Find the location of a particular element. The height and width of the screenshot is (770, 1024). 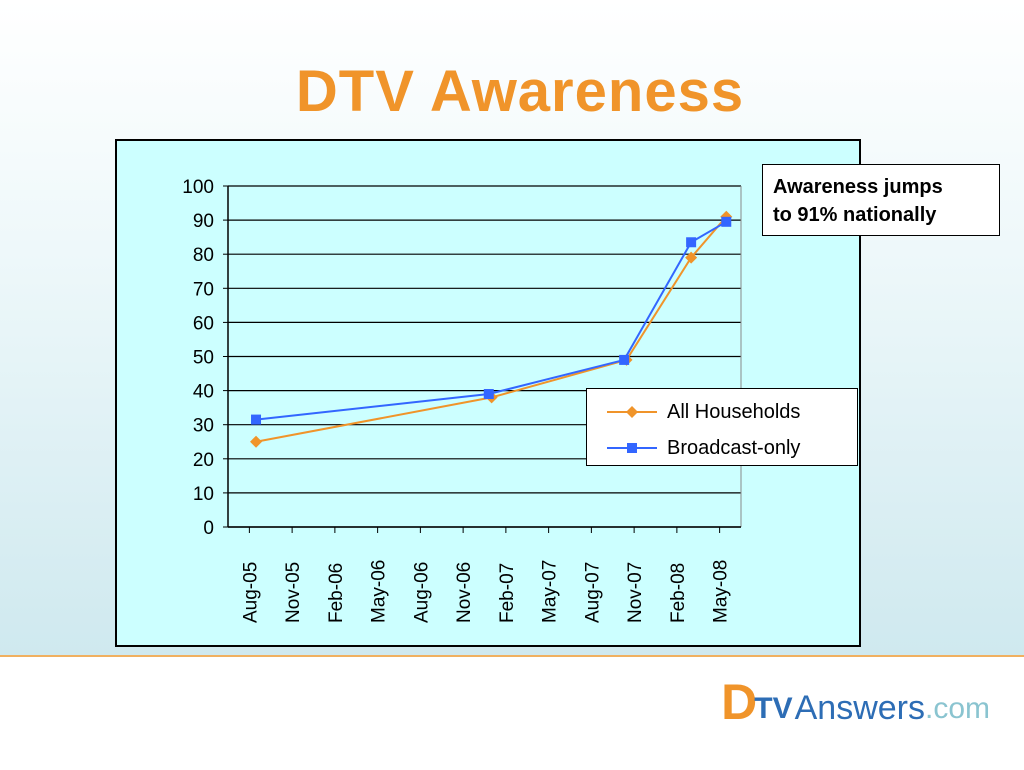

y-tick-label: 50 is located at coordinates (203, 358).